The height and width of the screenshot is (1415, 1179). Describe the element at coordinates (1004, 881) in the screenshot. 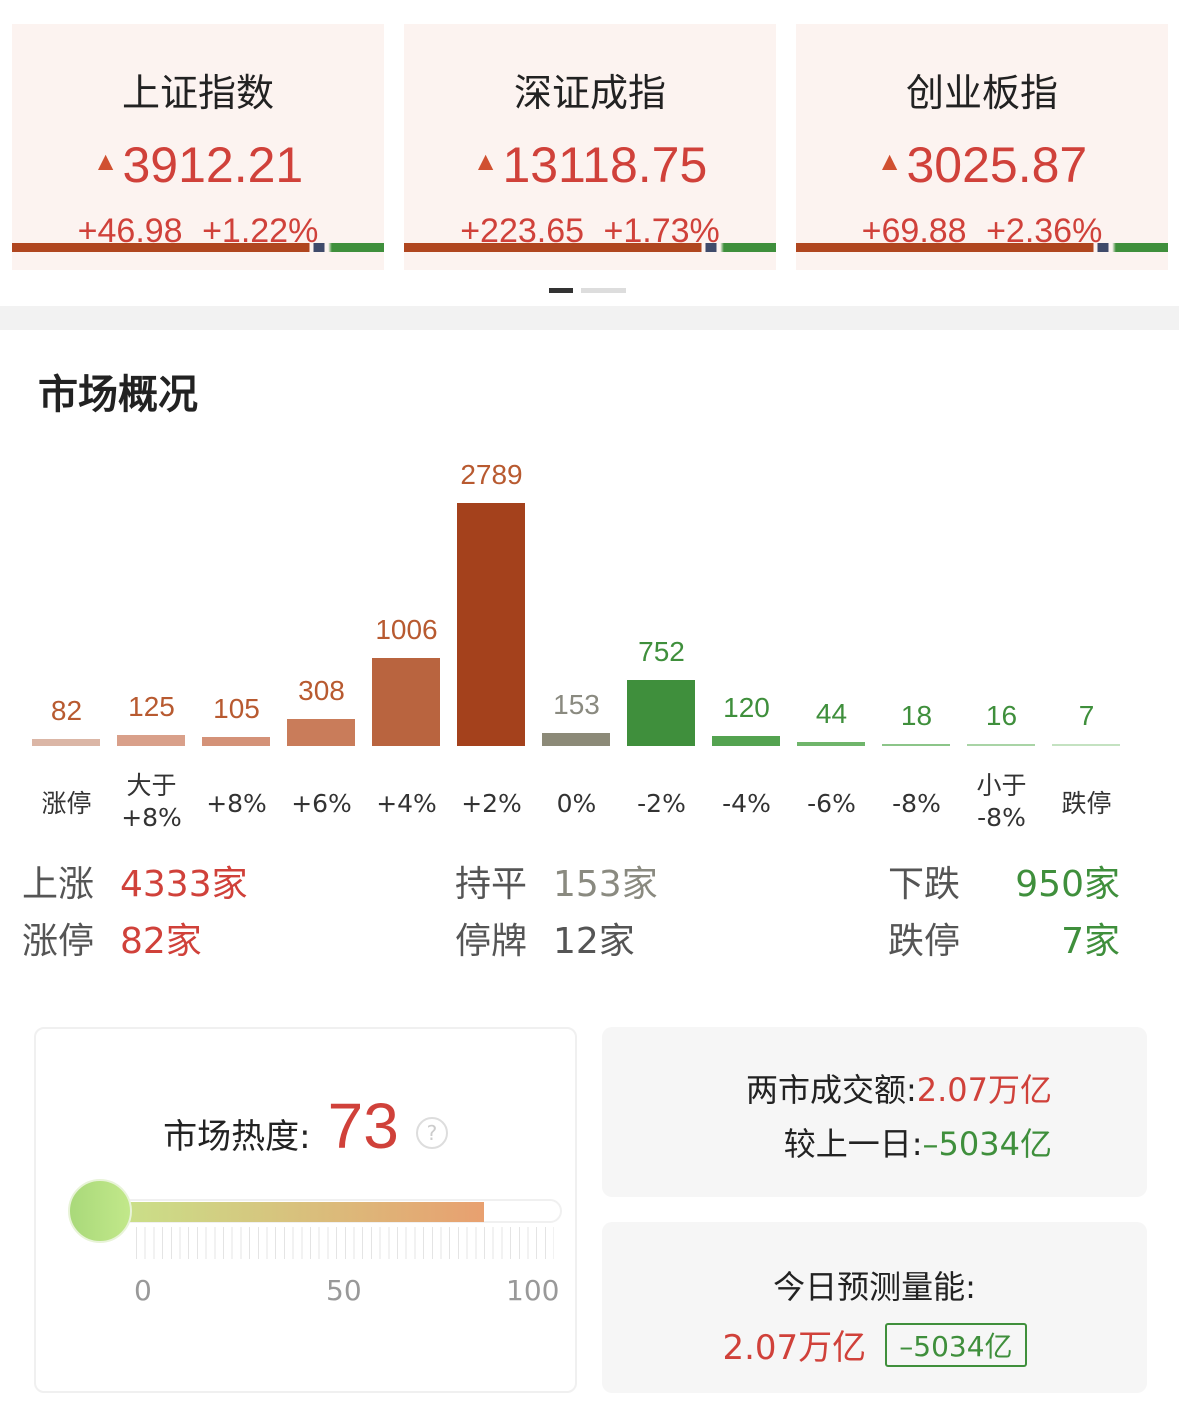

I see `stat-down: 下跌 950家` at that location.